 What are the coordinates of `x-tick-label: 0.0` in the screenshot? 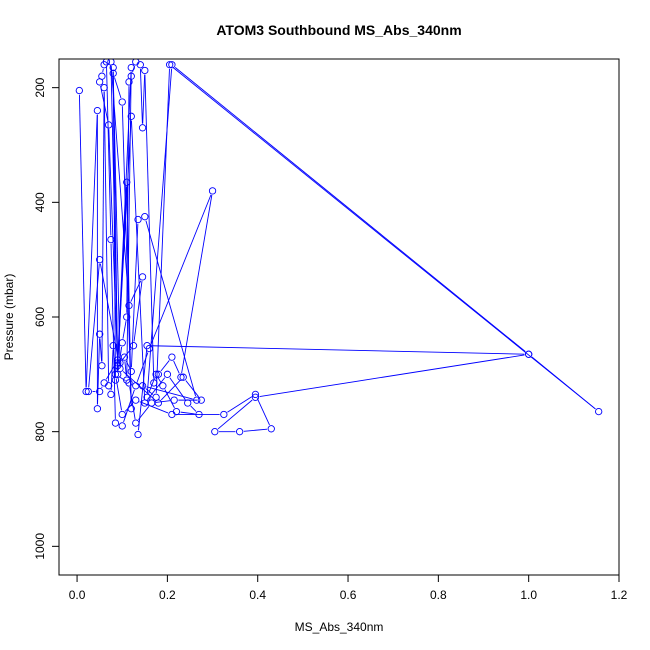 It's located at (77, 595).